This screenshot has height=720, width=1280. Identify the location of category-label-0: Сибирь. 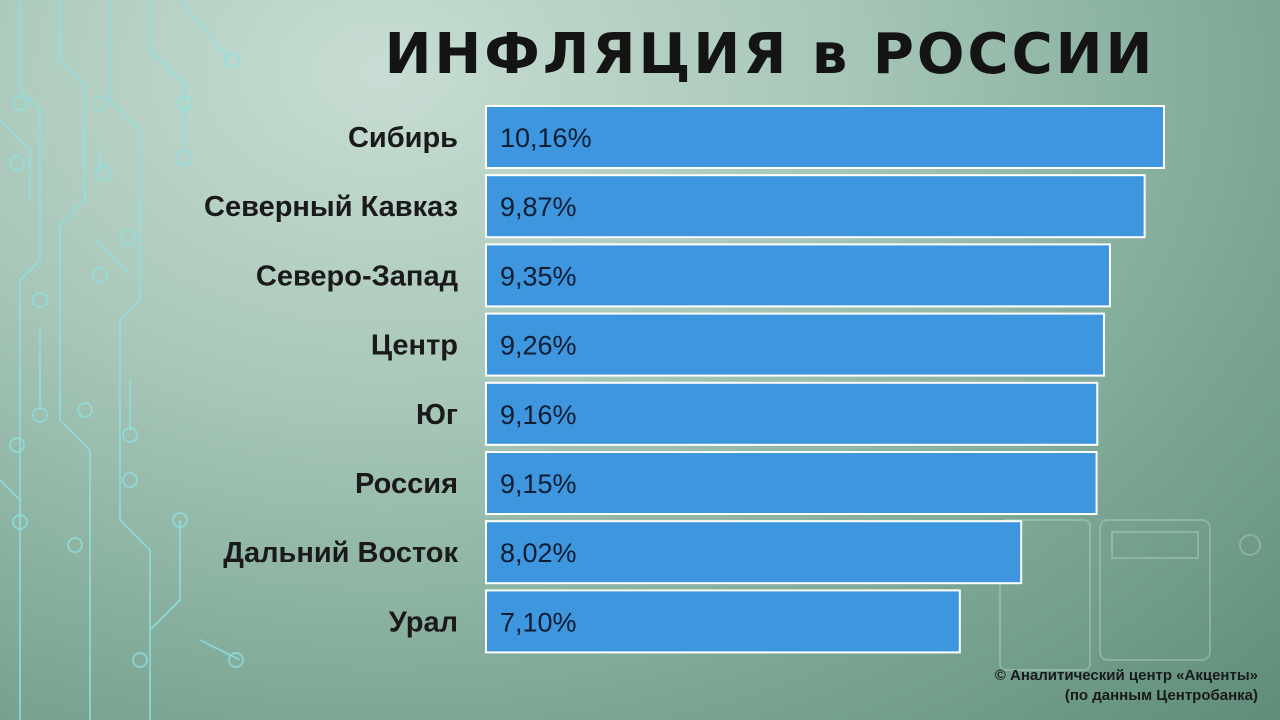
(403, 138).